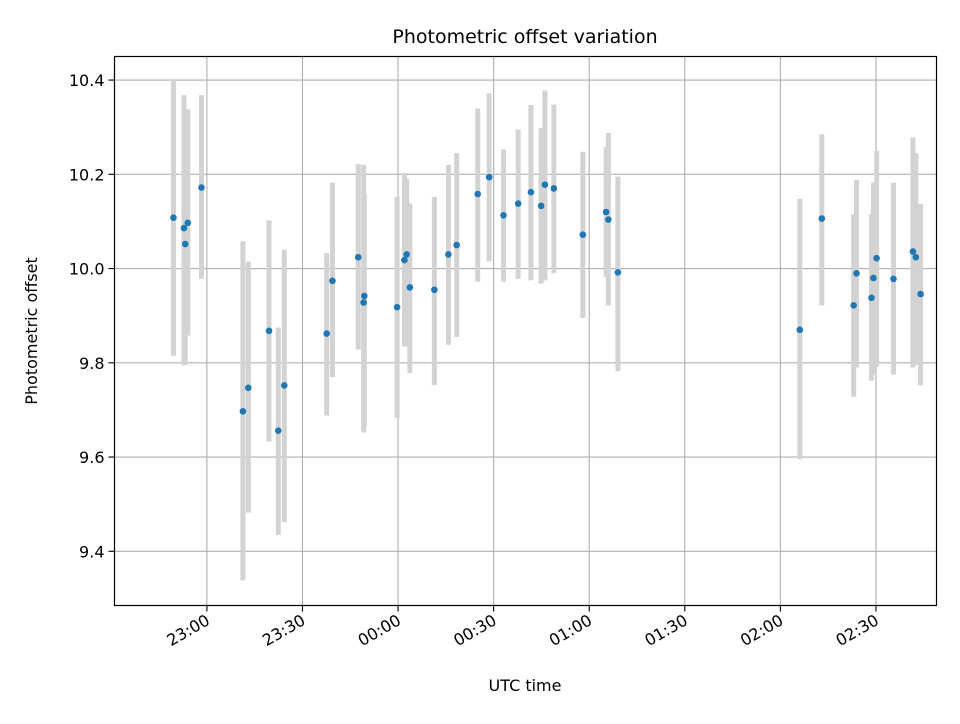 This screenshot has width=960, height=724. What do you see at coordinates (91, 551) in the screenshot?
I see `y-tick-label: 9.4` at bounding box center [91, 551].